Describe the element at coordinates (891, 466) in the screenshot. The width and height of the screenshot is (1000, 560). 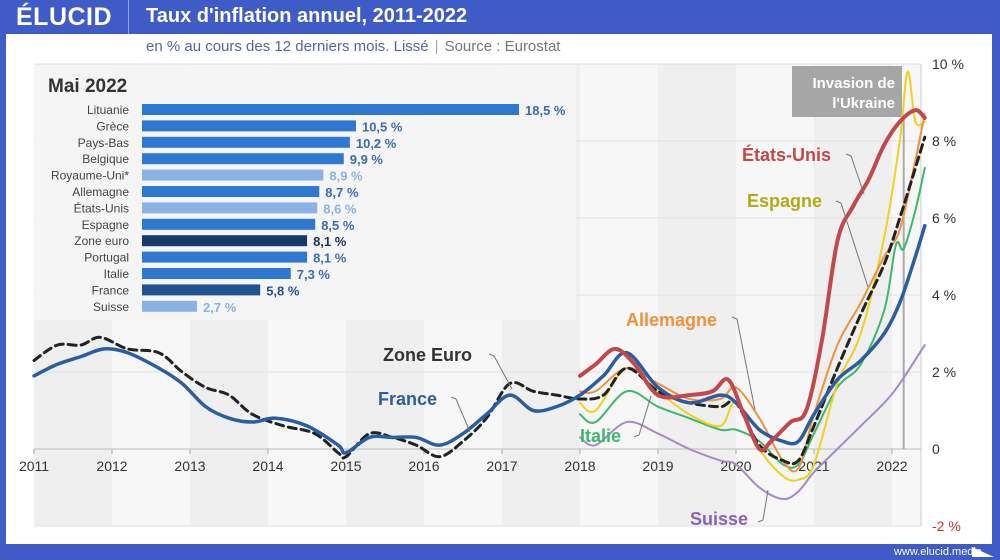
I see `x-tick-label: 2022` at that location.